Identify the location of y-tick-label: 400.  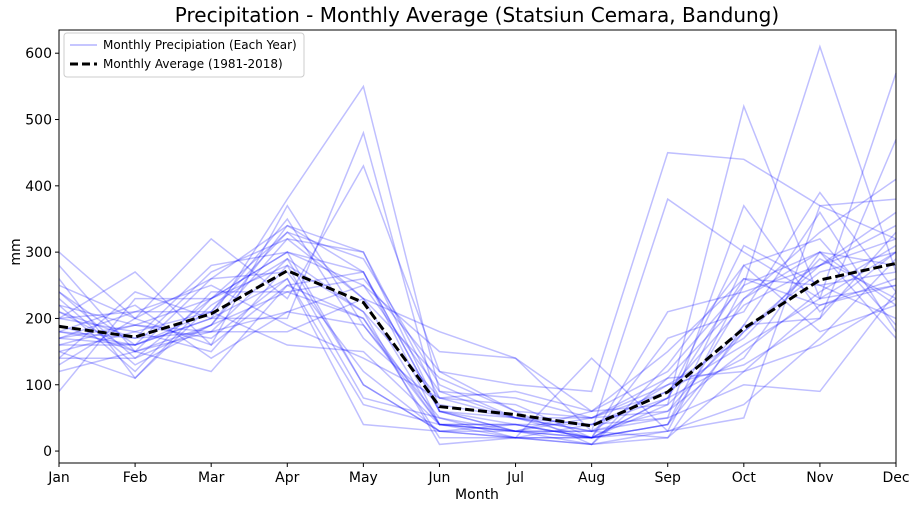
(38, 187).